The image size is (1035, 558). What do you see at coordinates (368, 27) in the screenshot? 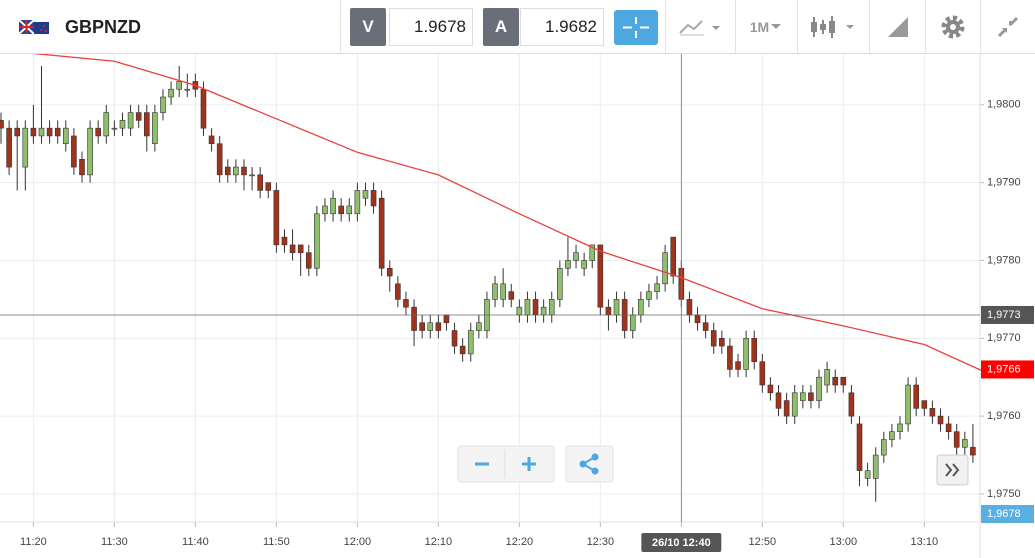
I see `bid-letter: V` at bounding box center [368, 27].